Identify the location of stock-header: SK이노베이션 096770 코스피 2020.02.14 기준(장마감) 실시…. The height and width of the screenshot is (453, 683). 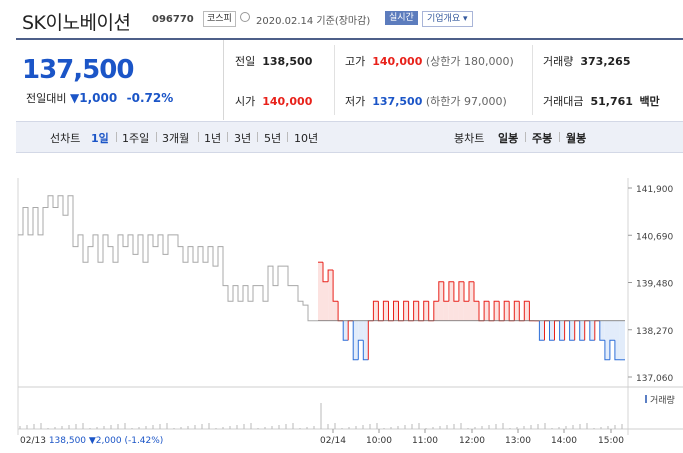
(341, 19).